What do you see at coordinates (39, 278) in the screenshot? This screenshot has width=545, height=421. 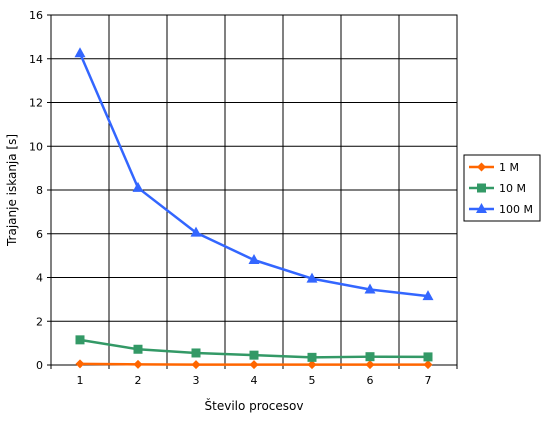 I see `y-tick-label: 4` at bounding box center [39, 278].